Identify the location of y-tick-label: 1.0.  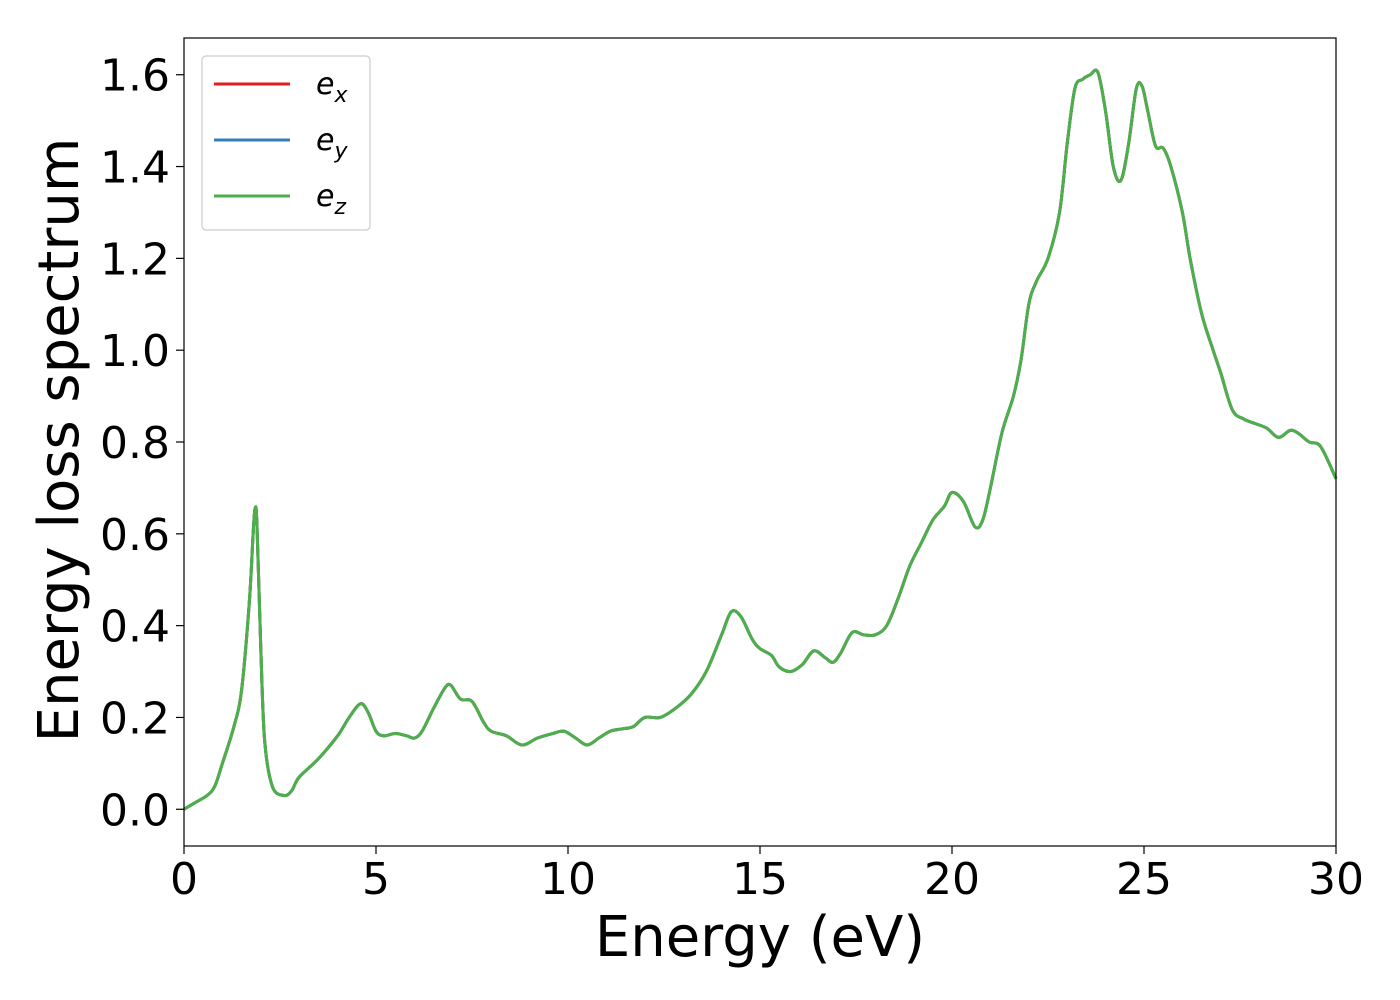
(135, 351).